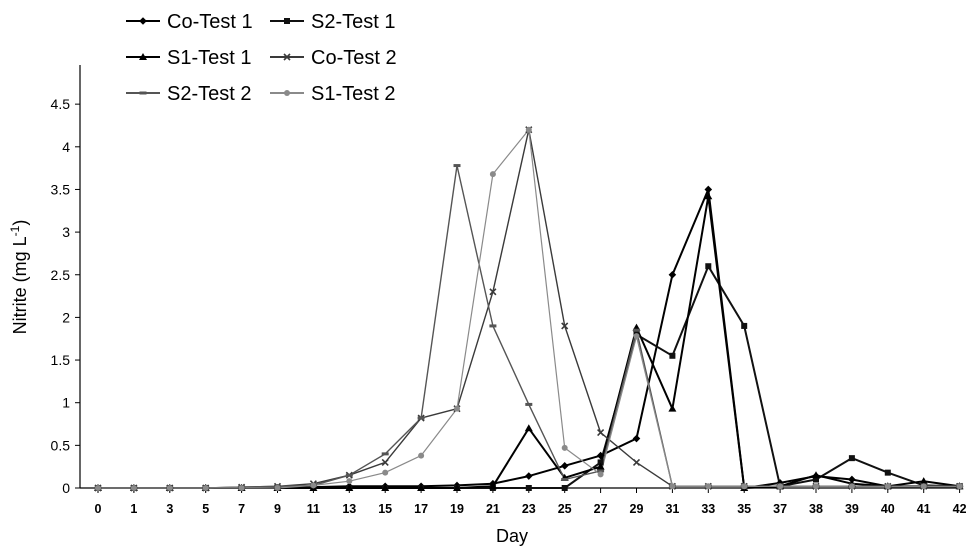 The width and height of the screenshot is (966, 548). What do you see at coordinates (493, 509) in the screenshot?
I see `x-tick-label: 21` at bounding box center [493, 509].